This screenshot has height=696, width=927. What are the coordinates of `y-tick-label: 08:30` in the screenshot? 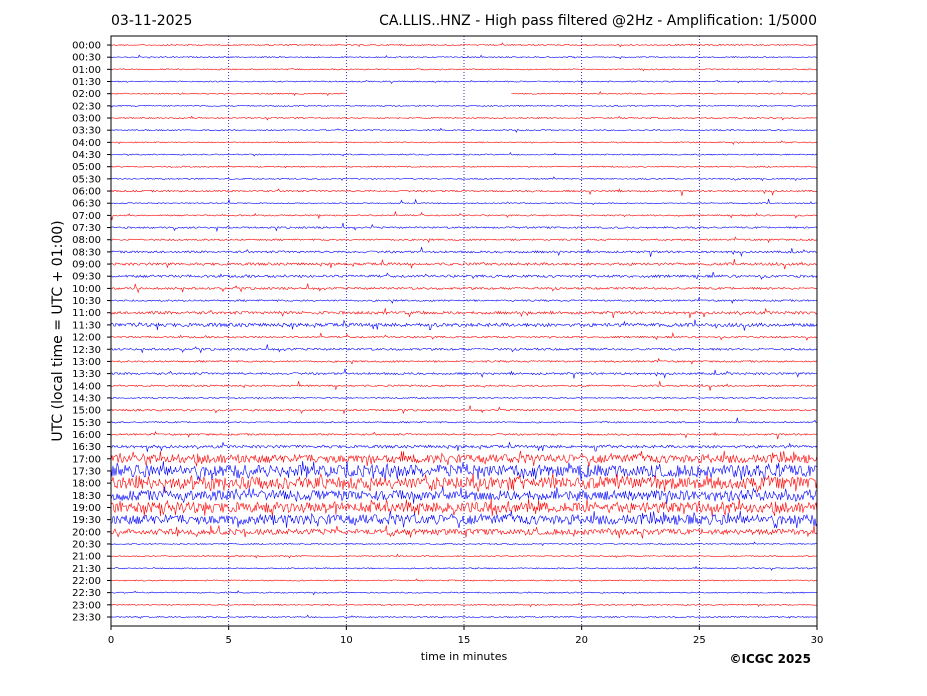 It's located at (86, 252).